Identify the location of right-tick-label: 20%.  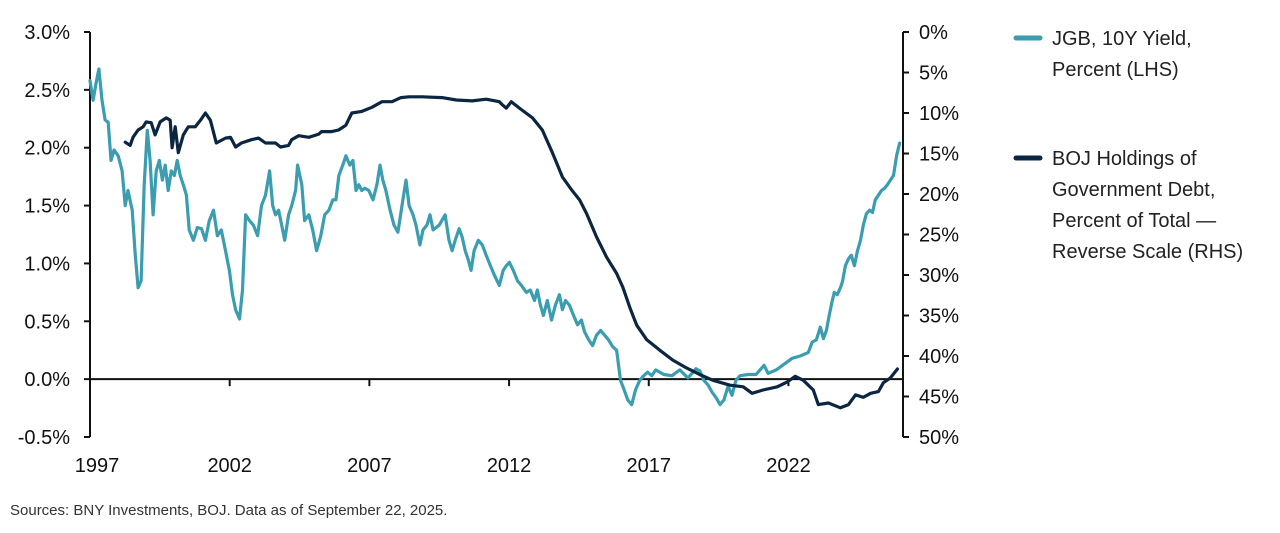
(939, 195).